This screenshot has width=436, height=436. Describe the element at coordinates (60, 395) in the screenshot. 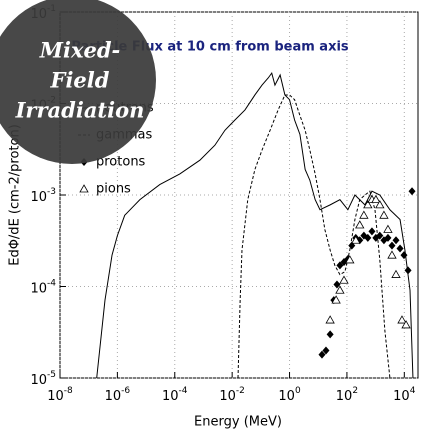

I see `x-tick-label: 10⁻⁸` at that location.